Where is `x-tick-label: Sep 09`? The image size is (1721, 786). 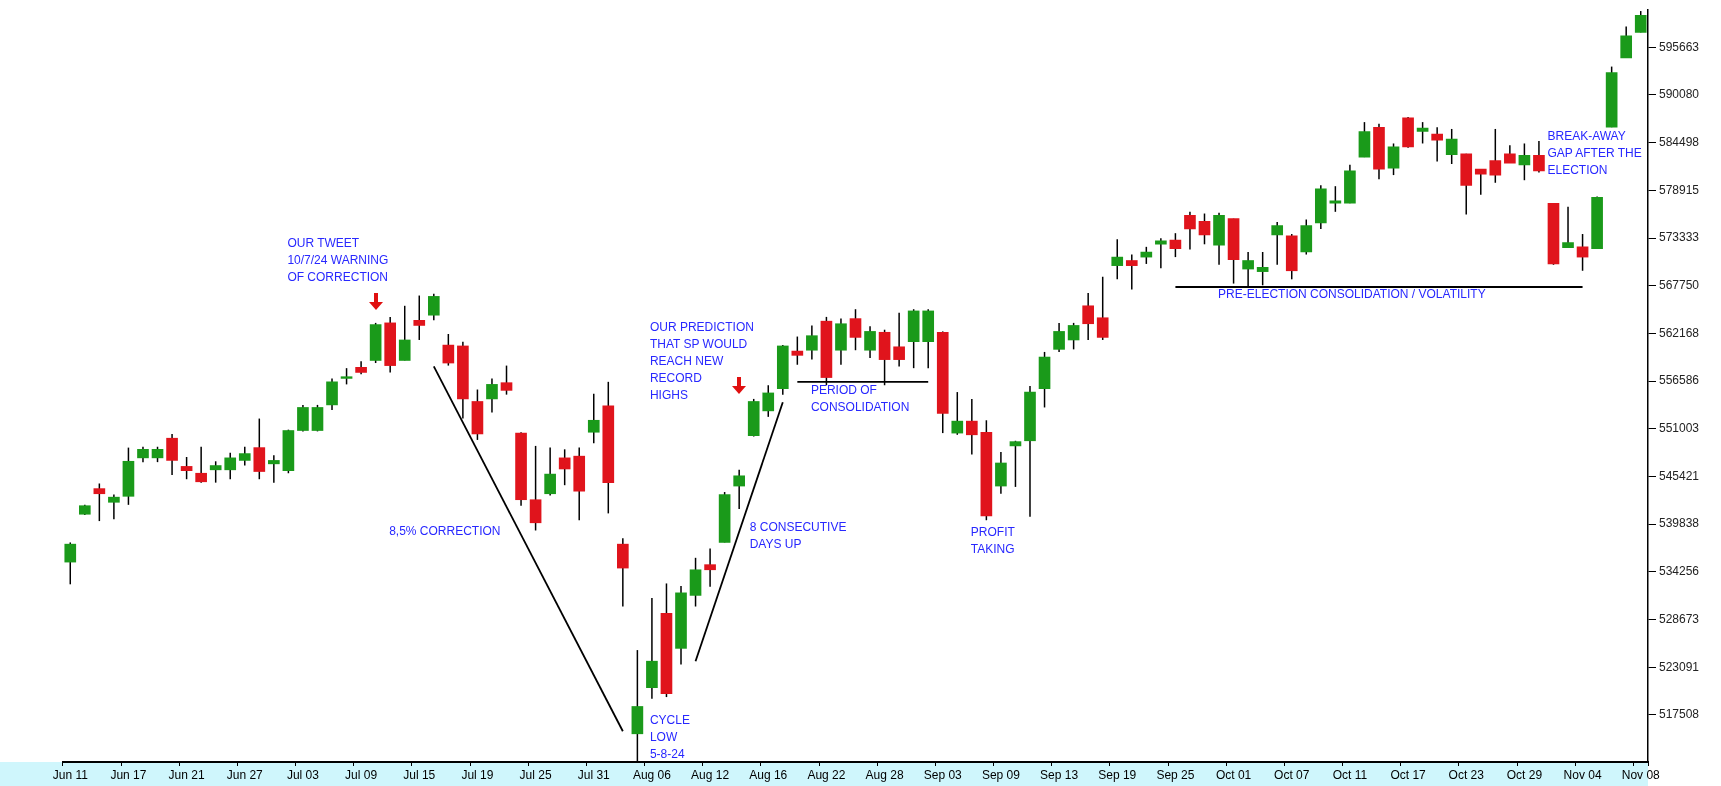 x-tick-label: Sep 09 is located at coordinates (1001, 774).